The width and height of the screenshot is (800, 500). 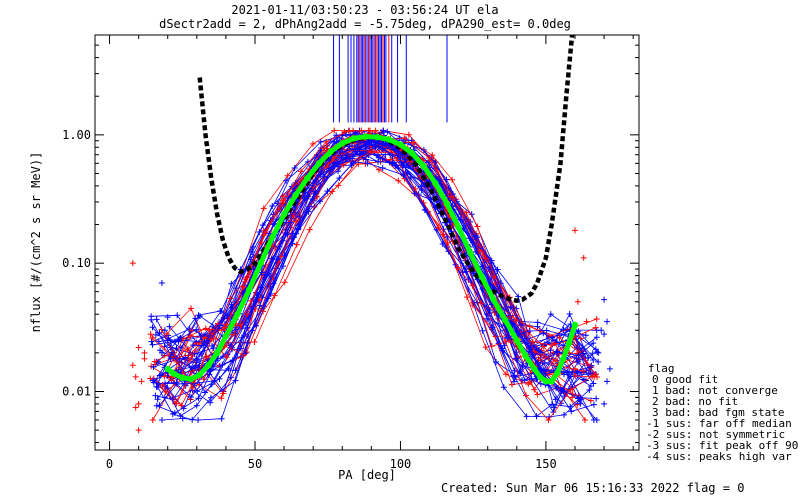 I want to click on y-tick-label: 1.00, so click(x=76, y=135).